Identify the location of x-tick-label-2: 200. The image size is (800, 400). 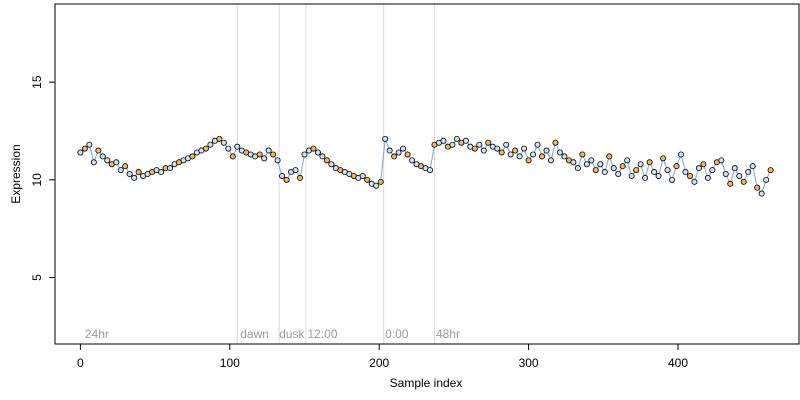
(379, 363).